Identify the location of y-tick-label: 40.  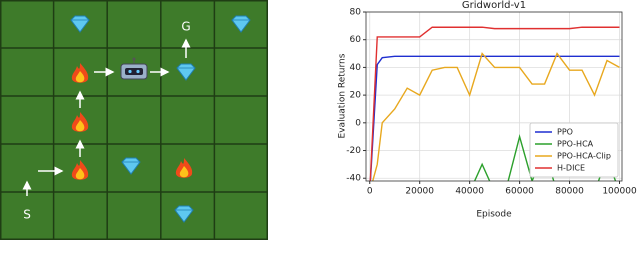
(356, 68).